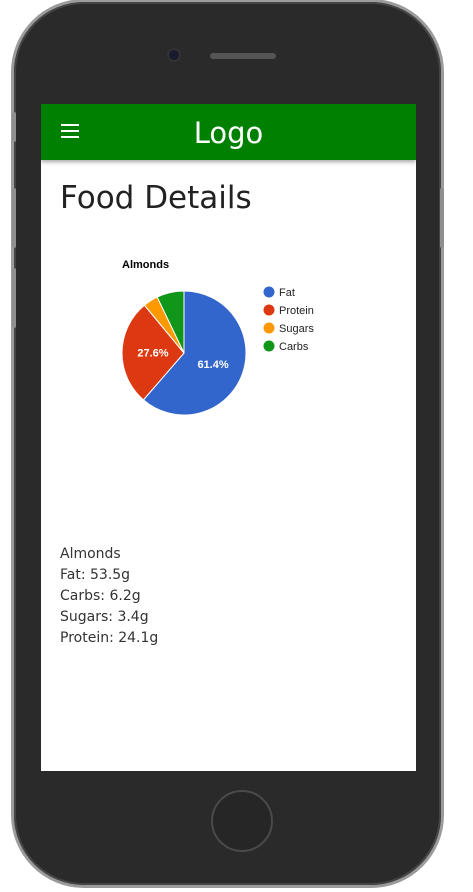 The height and width of the screenshot is (892, 473). Describe the element at coordinates (145, 265) in the screenshot. I see `chart-title: Almonds` at that location.